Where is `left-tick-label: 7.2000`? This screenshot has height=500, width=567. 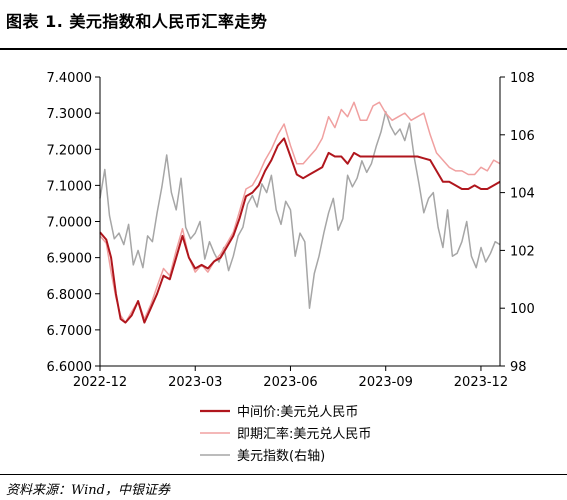 left-tick-label: 7.2000 is located at coordinates (70, 150).